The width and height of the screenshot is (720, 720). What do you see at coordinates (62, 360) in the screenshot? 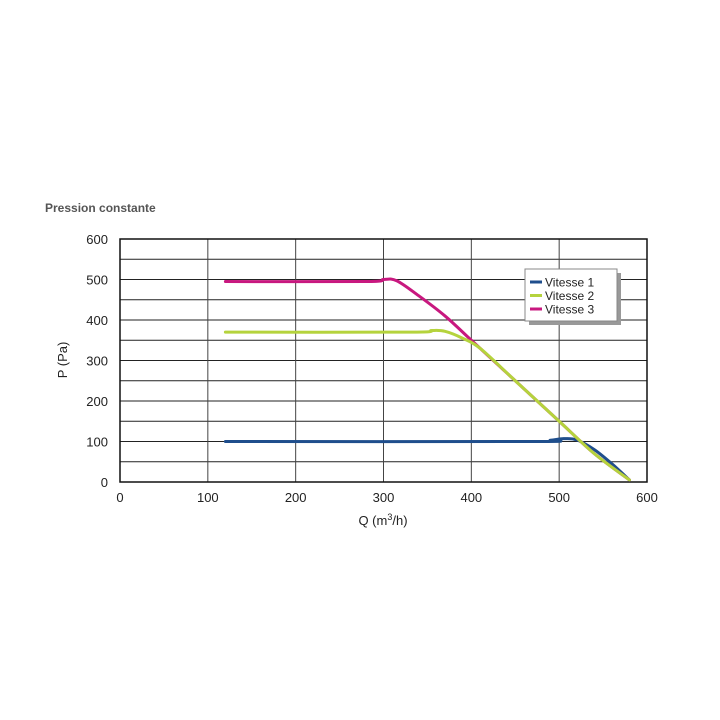
I see `y-axis-label: P (Pa)` at bounding box center [62, 360].